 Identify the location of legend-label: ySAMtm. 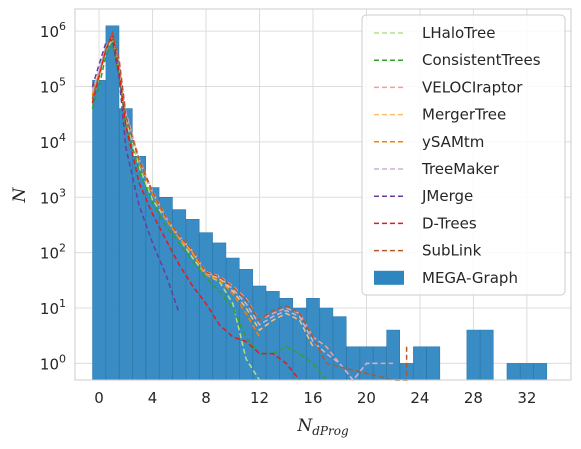
(453, 142).